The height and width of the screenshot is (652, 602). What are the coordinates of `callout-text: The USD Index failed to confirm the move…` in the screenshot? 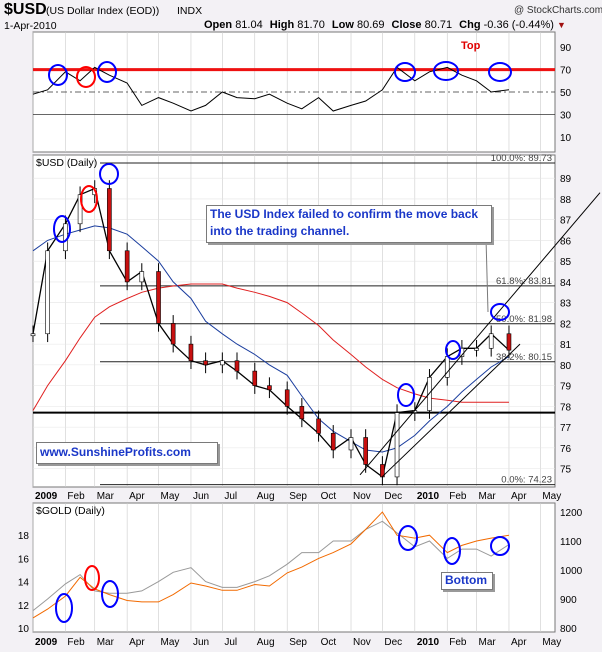 It's located at (344, 222).